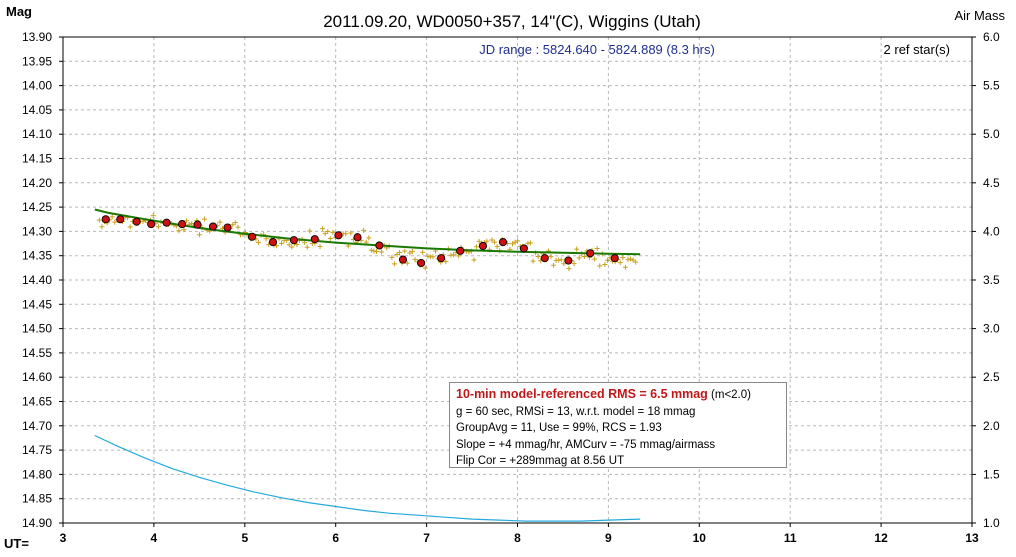 The image size is (1016, 557). Describe the element at coordinates (37, 450) in the screenshot. I see `y-tick-label-left: 14.75` at that location.